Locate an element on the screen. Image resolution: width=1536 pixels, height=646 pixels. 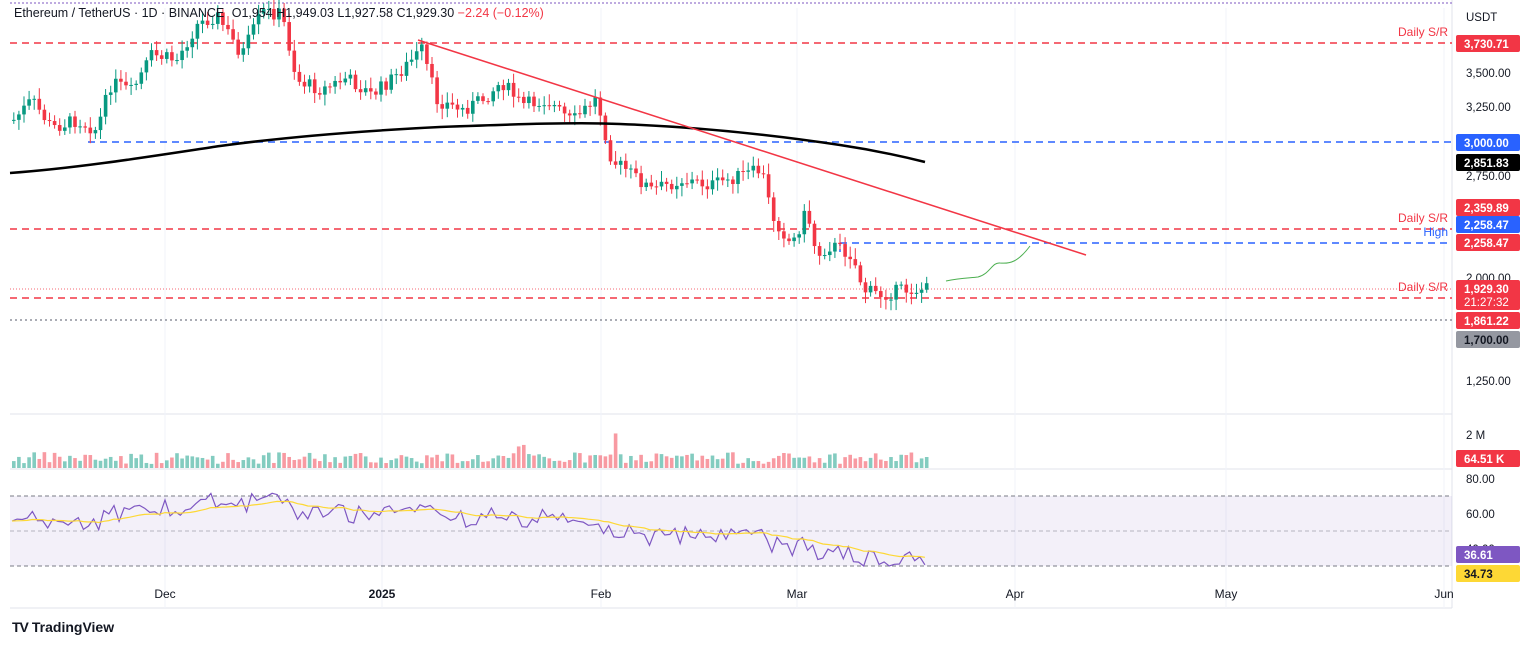
rsi-ma-line is located at coordinates (468, 529).